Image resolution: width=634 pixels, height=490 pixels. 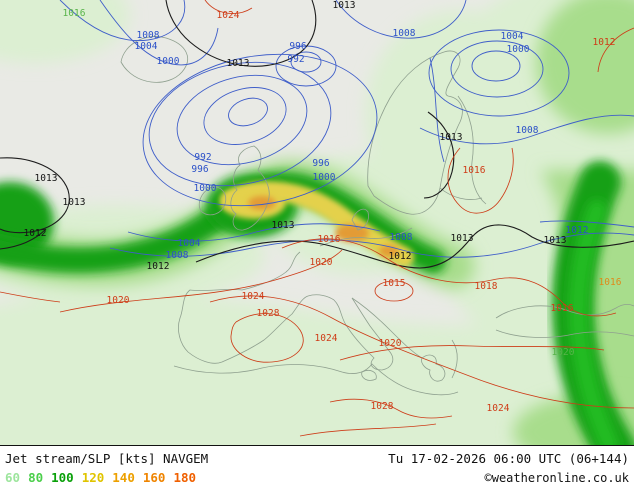 I want to click on isobar-label: 1015, so click(x=394, y=283).